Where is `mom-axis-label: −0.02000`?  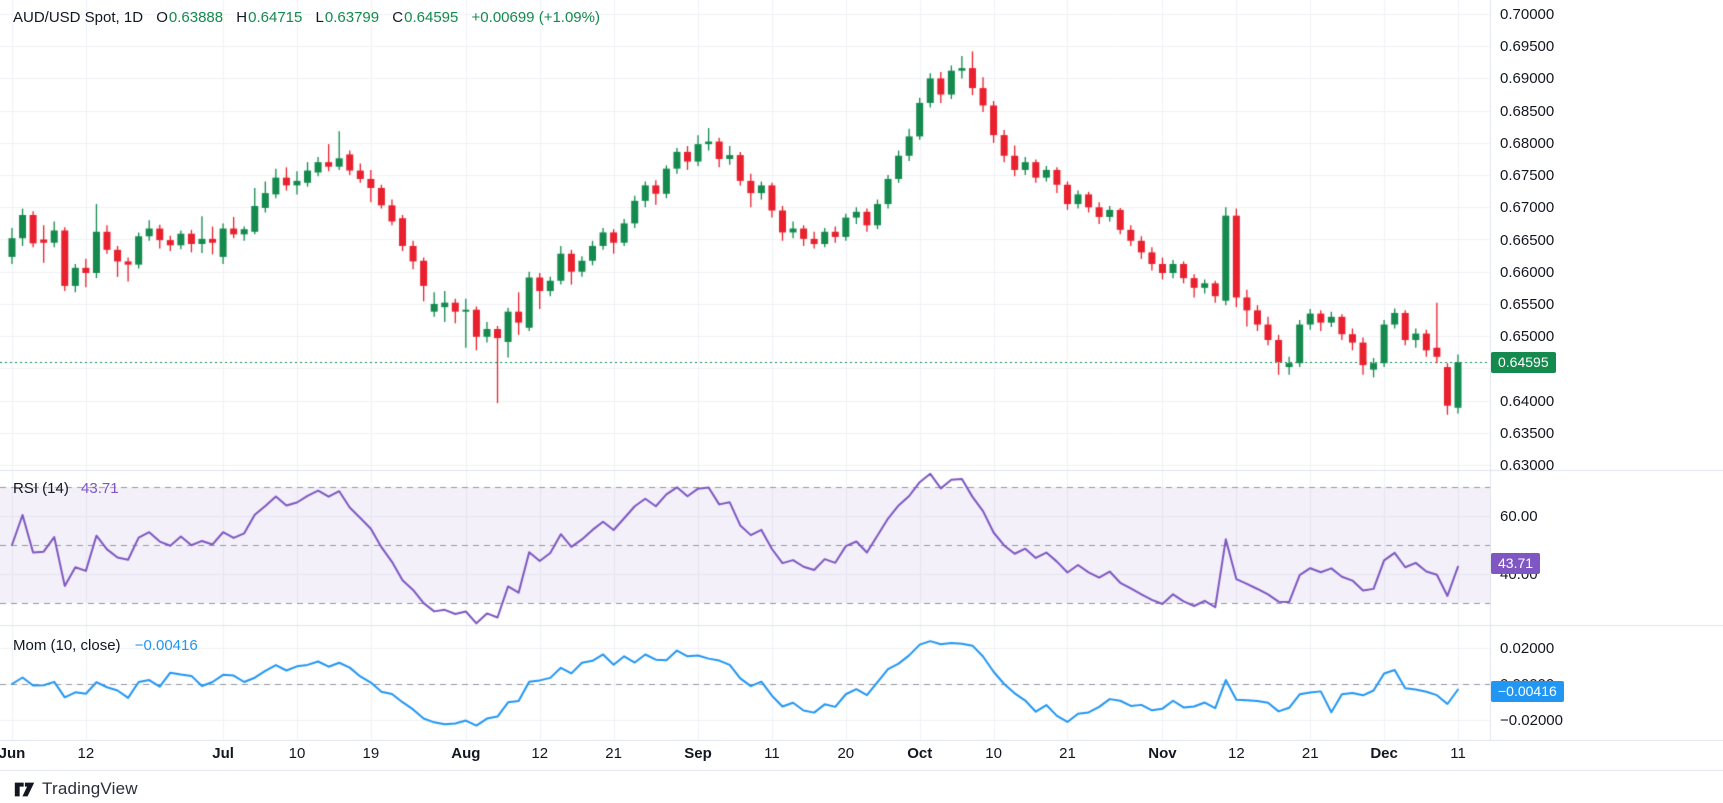
mom-axis-label: −0.02000 is located at coordinates (1531, 720).